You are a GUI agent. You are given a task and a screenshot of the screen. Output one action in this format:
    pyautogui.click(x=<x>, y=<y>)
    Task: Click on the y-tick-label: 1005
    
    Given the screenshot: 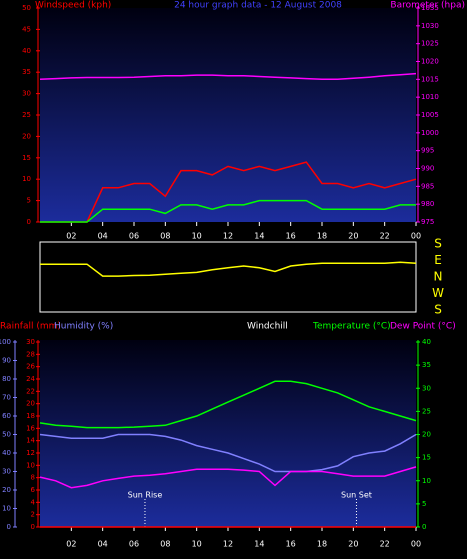 What is the action you would take?
    pyautogui.click(x=430, y=115)
    